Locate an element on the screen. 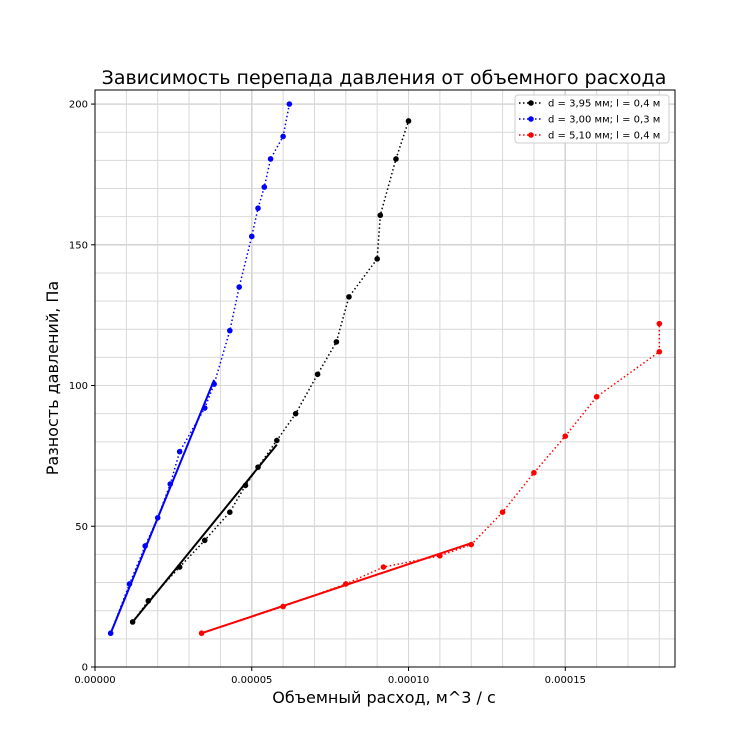 This screenshot has height=749, width=749. legend-entry: d = 3,00 мм; l = 0,3 м is located at coordinates (604, 120).